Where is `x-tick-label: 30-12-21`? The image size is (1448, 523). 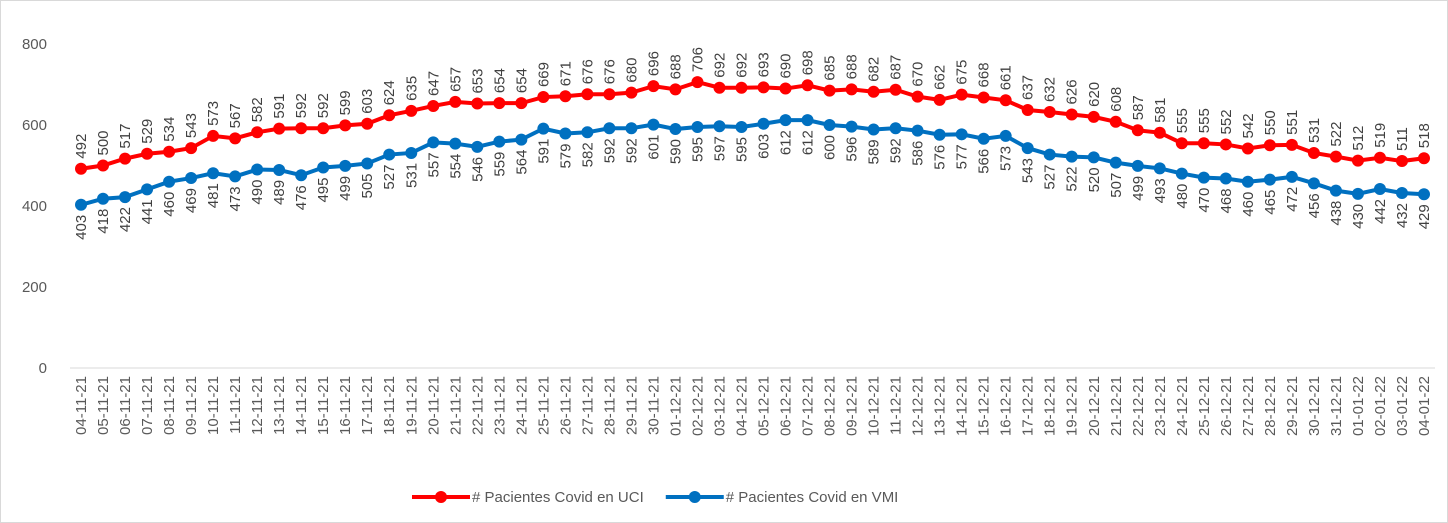 x-tick-label: 30-12-21 is located at coordinates (1314, 406).